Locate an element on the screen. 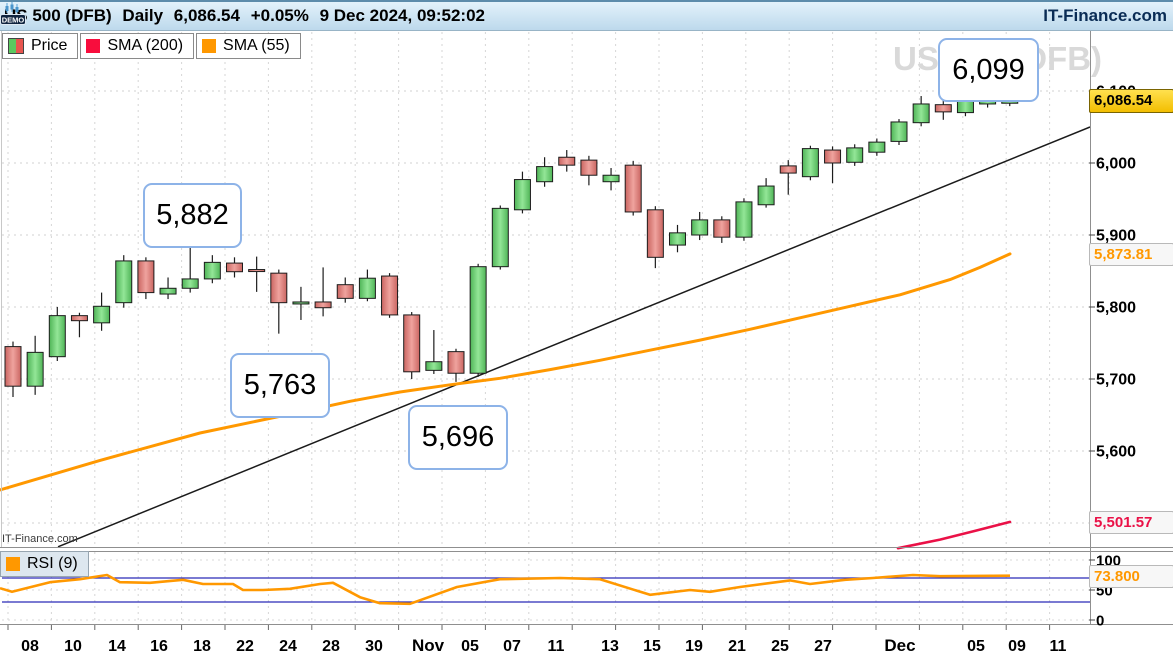 The width and height of the screenshot is (1173, 660). legend-sma55: SMA (55) is located at coordinates (248, 46).